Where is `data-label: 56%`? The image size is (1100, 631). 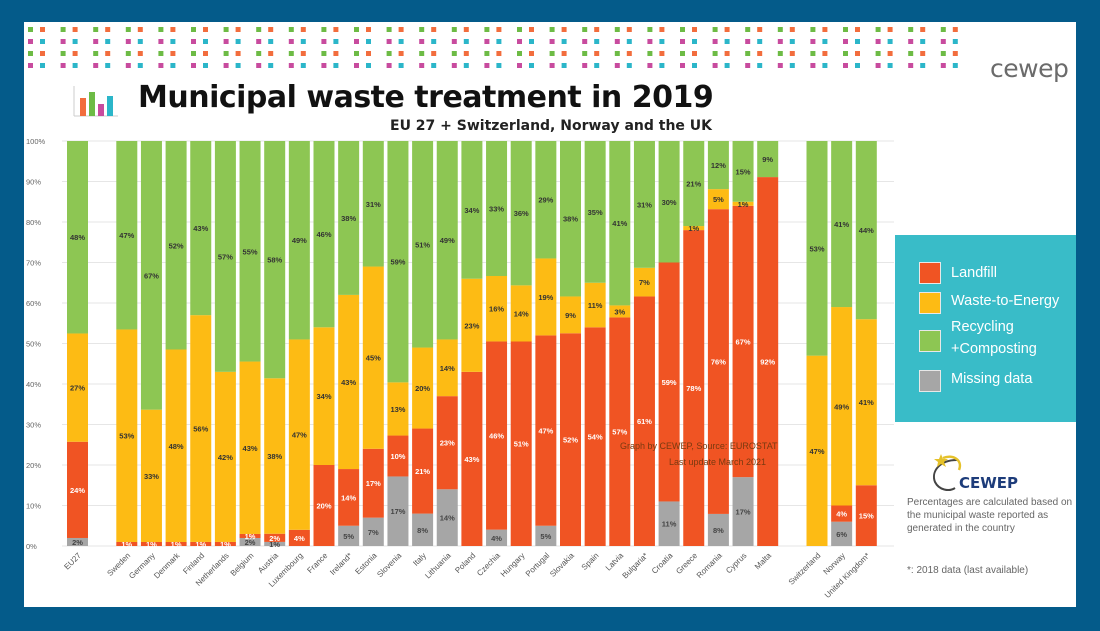 data-label: 56% is located at coordinates (200, 429).